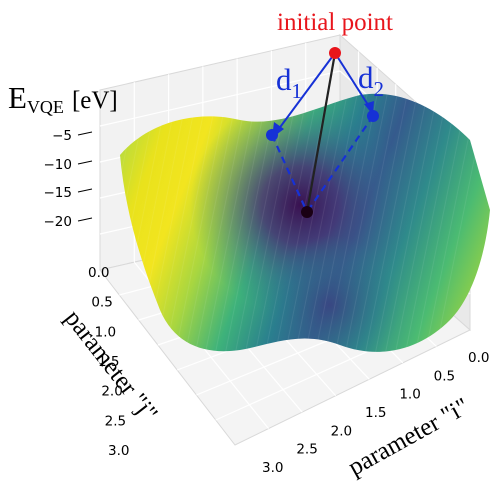  I want to click on d1-label: d1, so click(289, 82).